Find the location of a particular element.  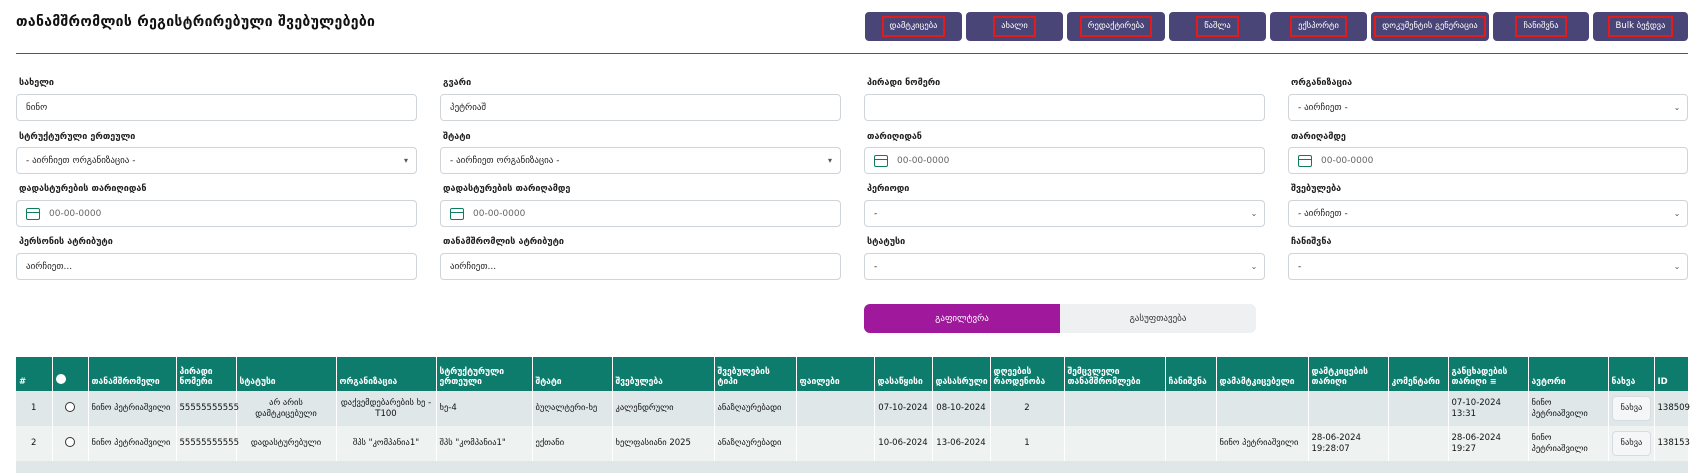

col-header-author: ავტორი is located at coordinates (1568, 374).